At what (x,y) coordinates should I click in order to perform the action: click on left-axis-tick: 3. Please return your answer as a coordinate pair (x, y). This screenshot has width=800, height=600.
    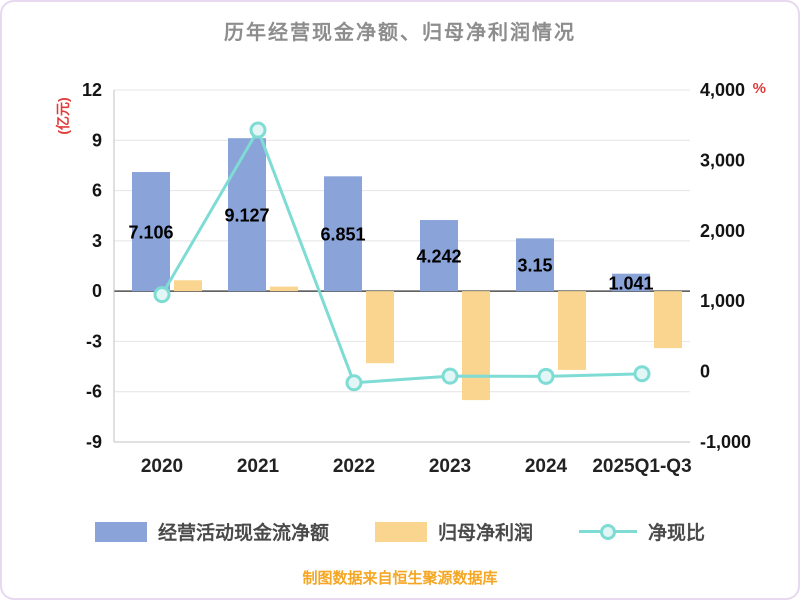
    Looking at the image, I should click on (97, 241).